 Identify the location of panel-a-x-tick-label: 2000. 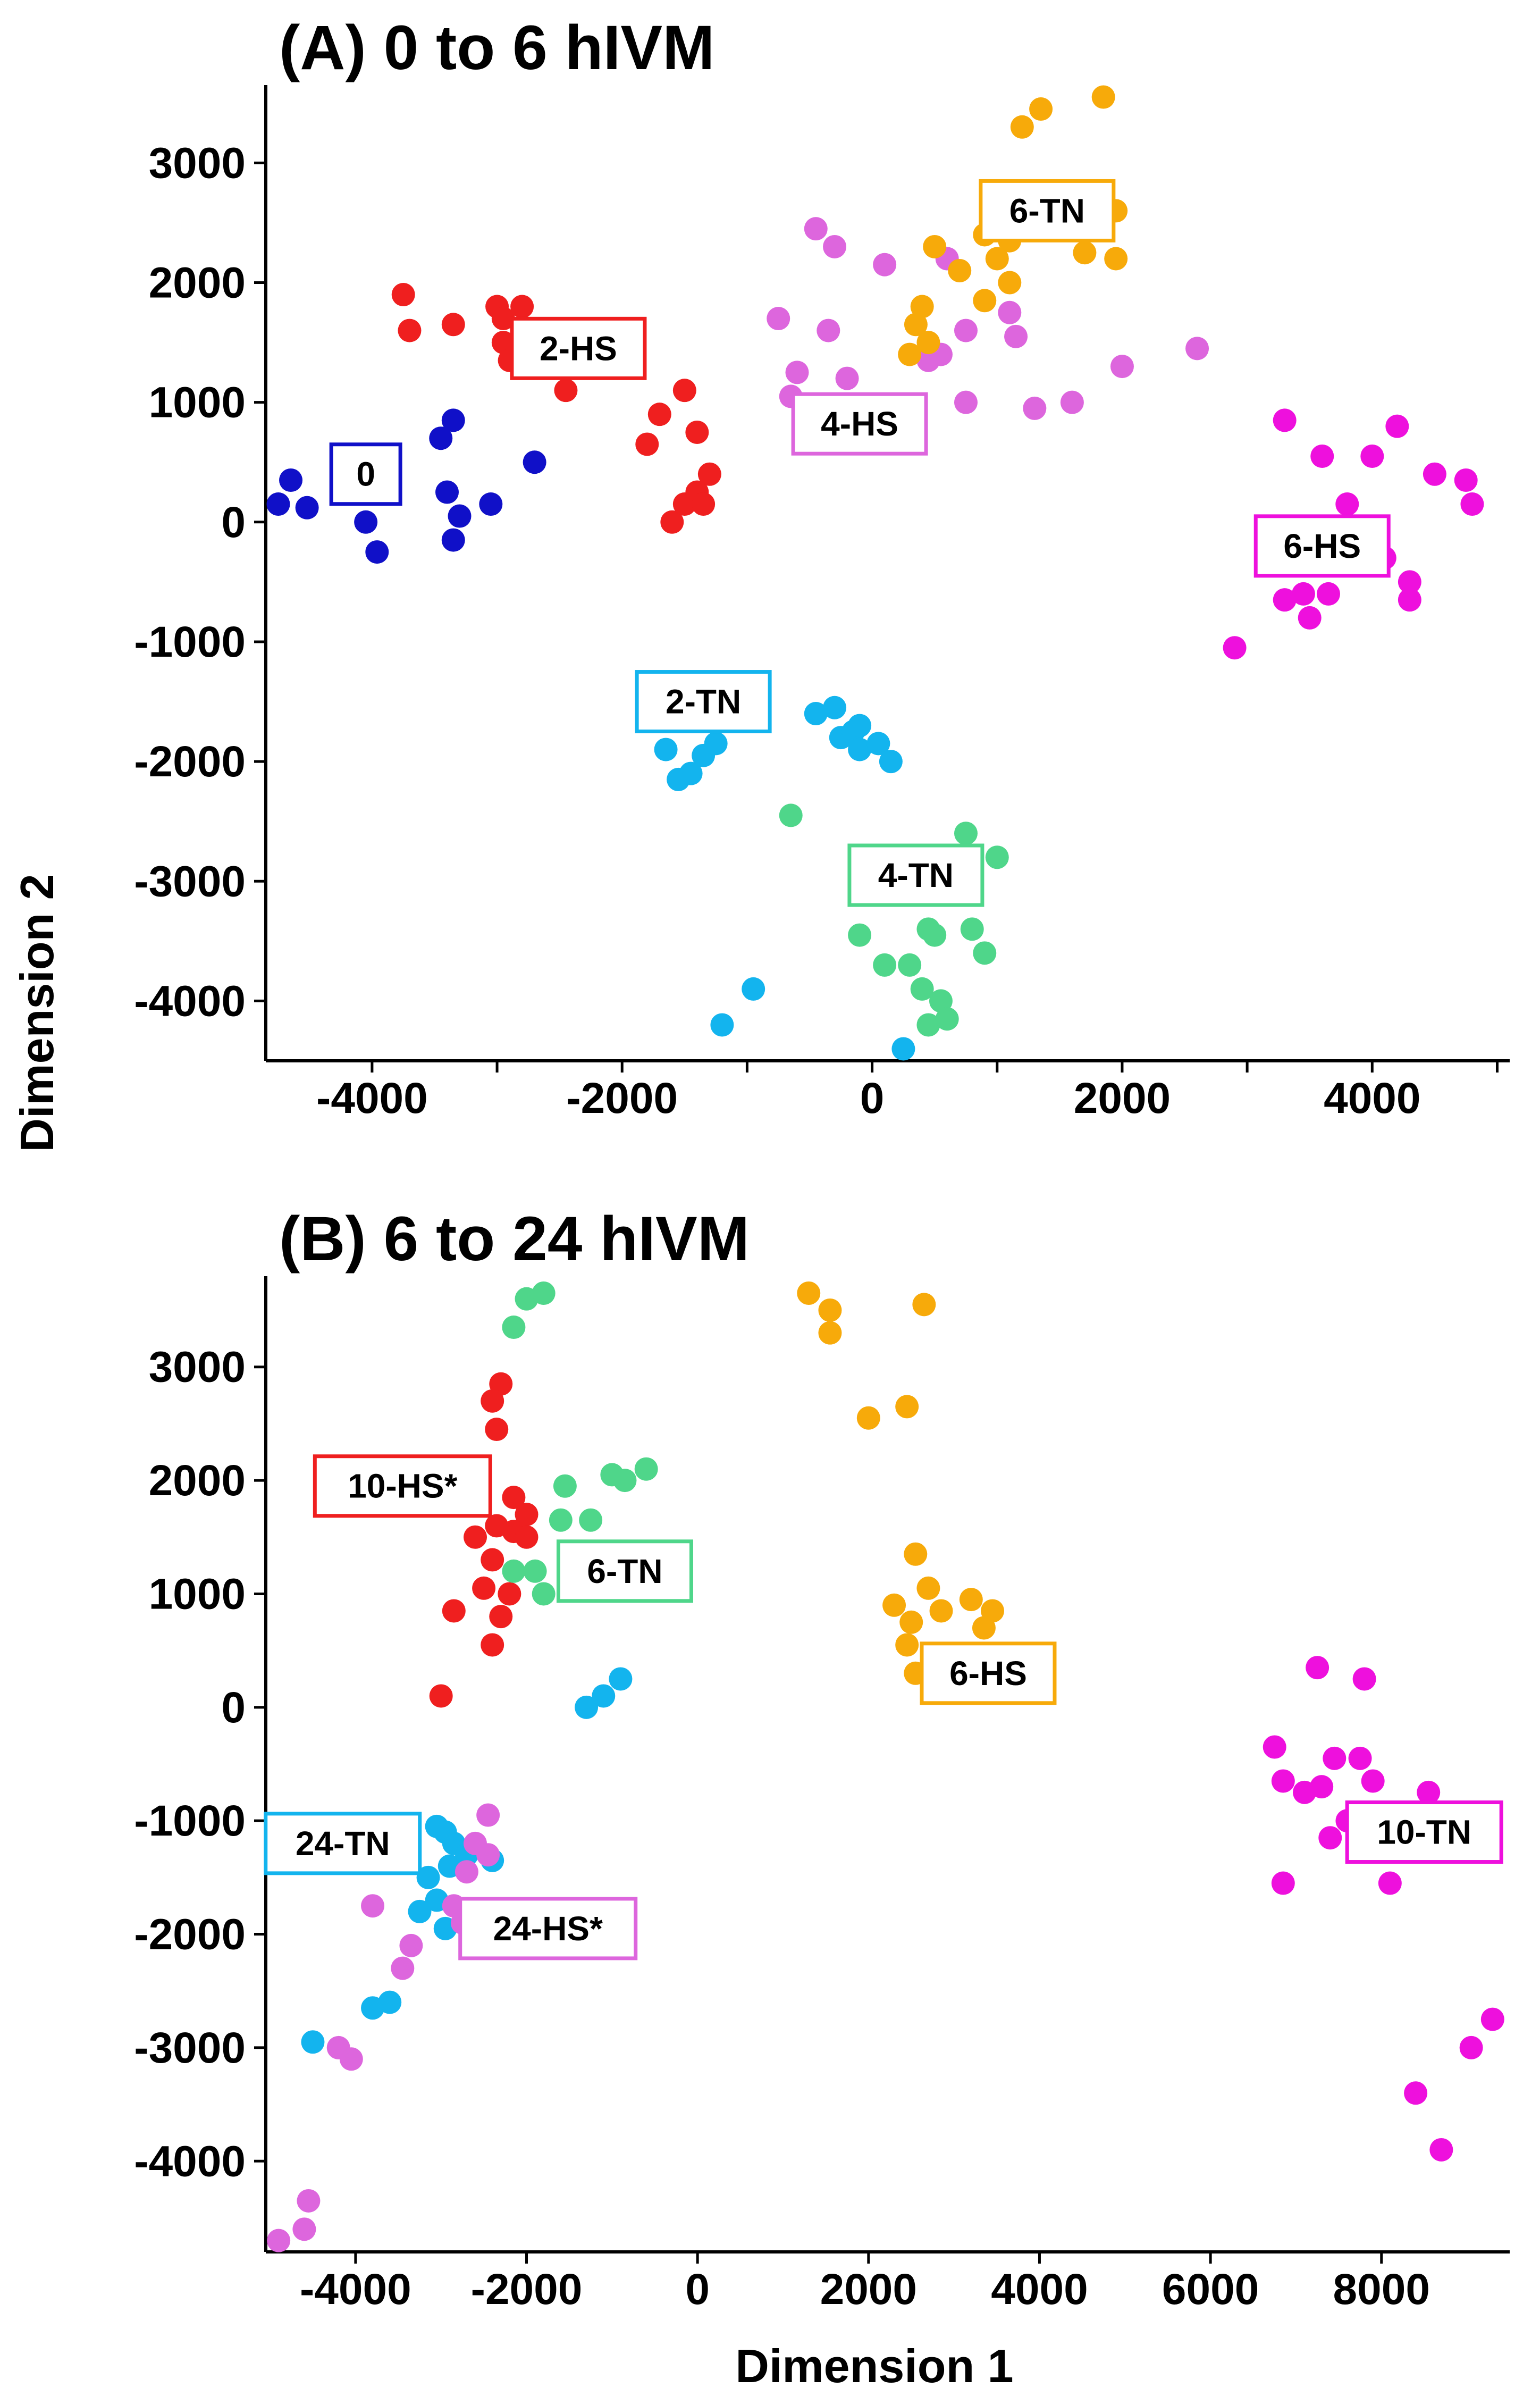
(1123, 1098).